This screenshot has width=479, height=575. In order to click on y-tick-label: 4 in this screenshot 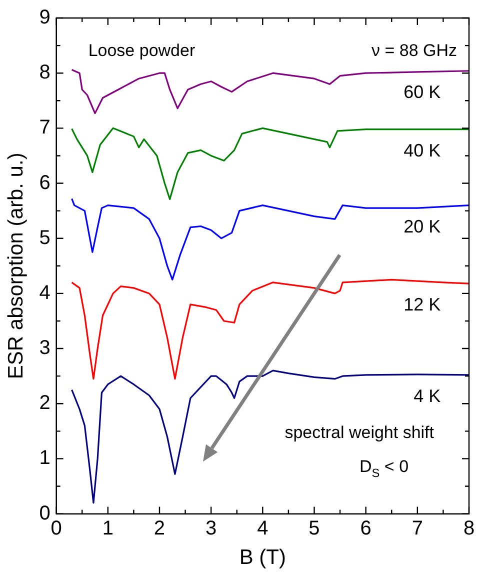, I will do `click(44, 293)`.